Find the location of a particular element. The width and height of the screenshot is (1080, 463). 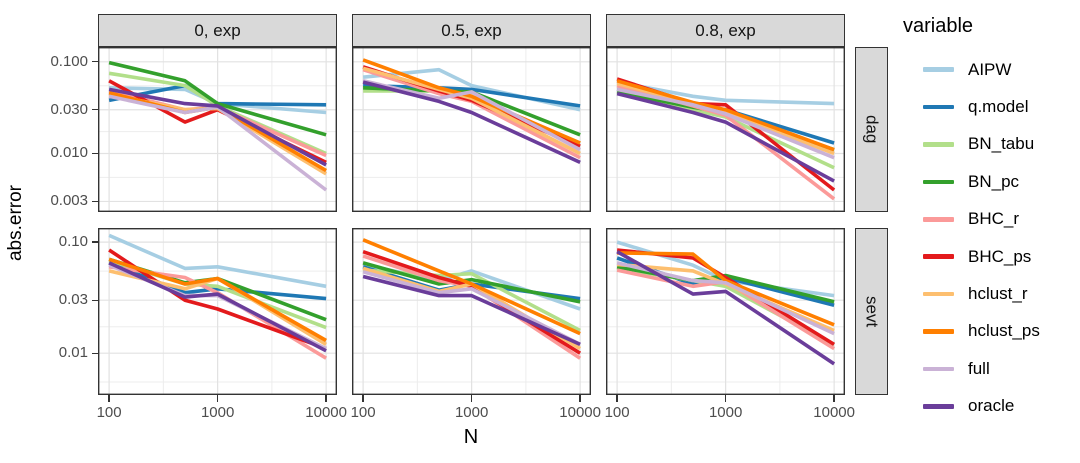

series-line-BHC_ps is located at coordinates (217, 299).